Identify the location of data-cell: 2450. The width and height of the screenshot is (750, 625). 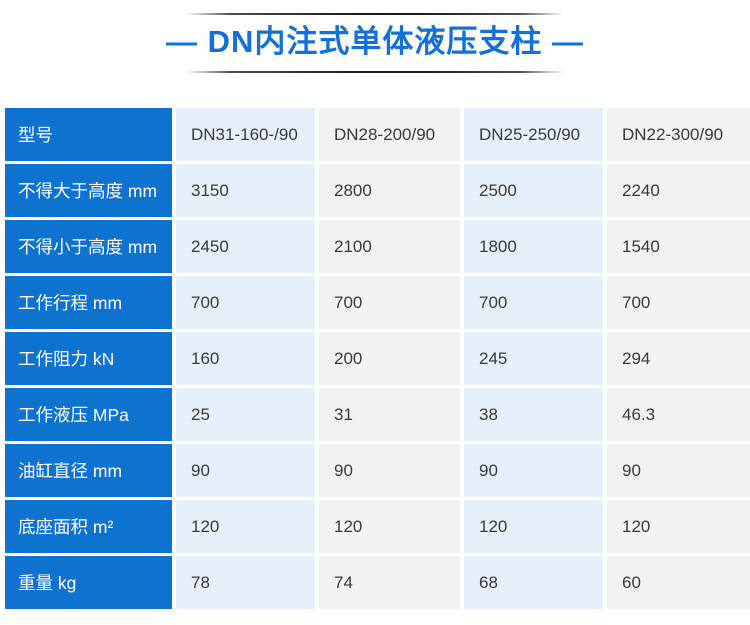
(245, 246).